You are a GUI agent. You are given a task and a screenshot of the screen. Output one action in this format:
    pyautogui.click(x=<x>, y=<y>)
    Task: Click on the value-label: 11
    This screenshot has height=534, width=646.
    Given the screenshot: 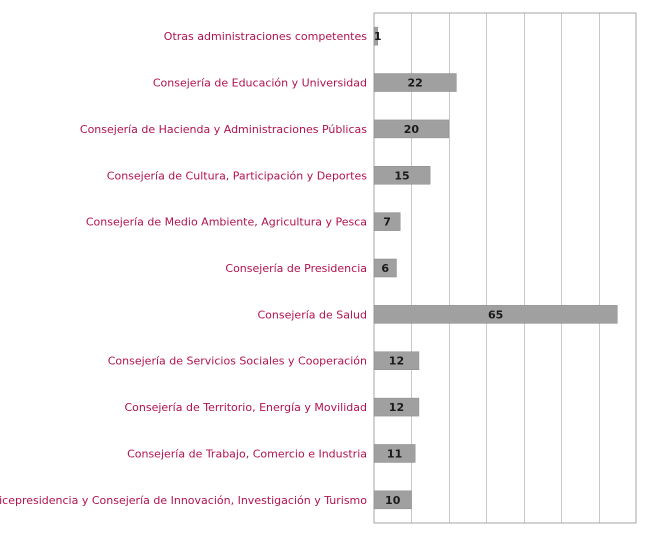 What is the action you would take?
    pyautogui.click(x=394, y=453)
    